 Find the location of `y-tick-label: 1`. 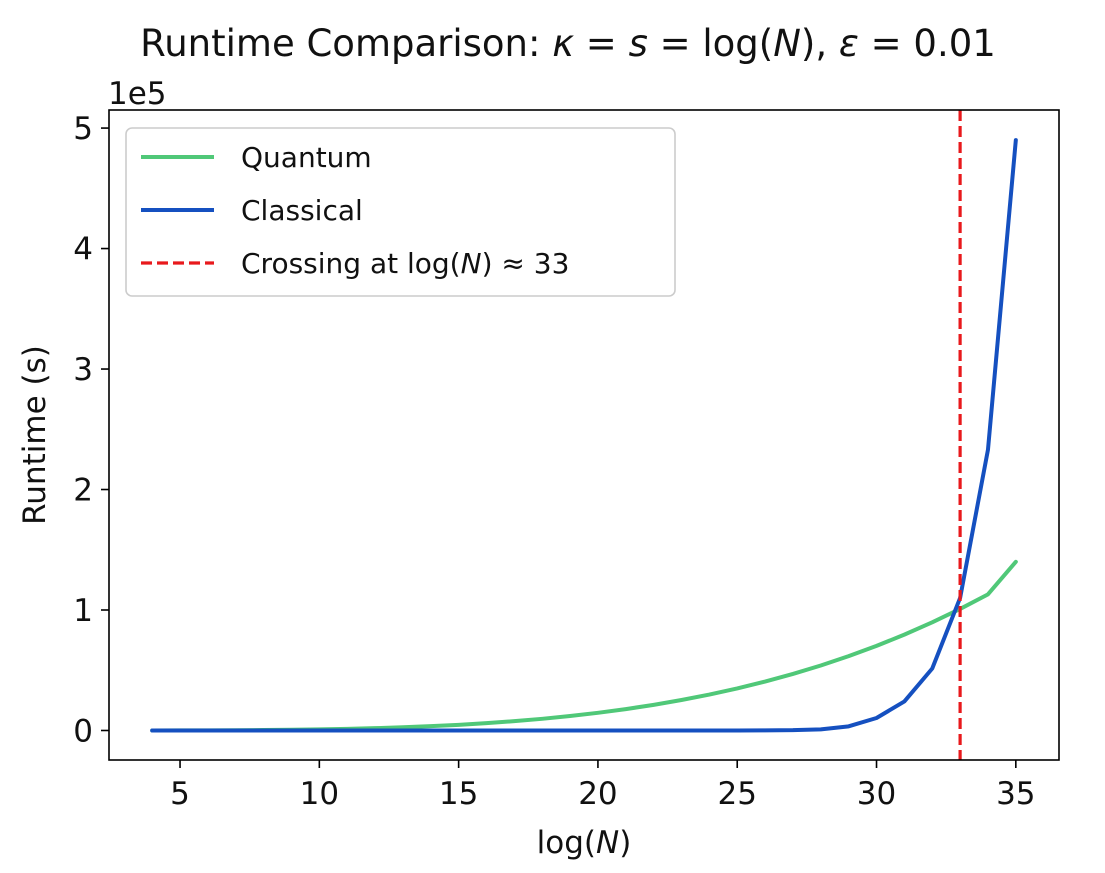

y-tick-label: 1 is located at coordinates (83, 611).